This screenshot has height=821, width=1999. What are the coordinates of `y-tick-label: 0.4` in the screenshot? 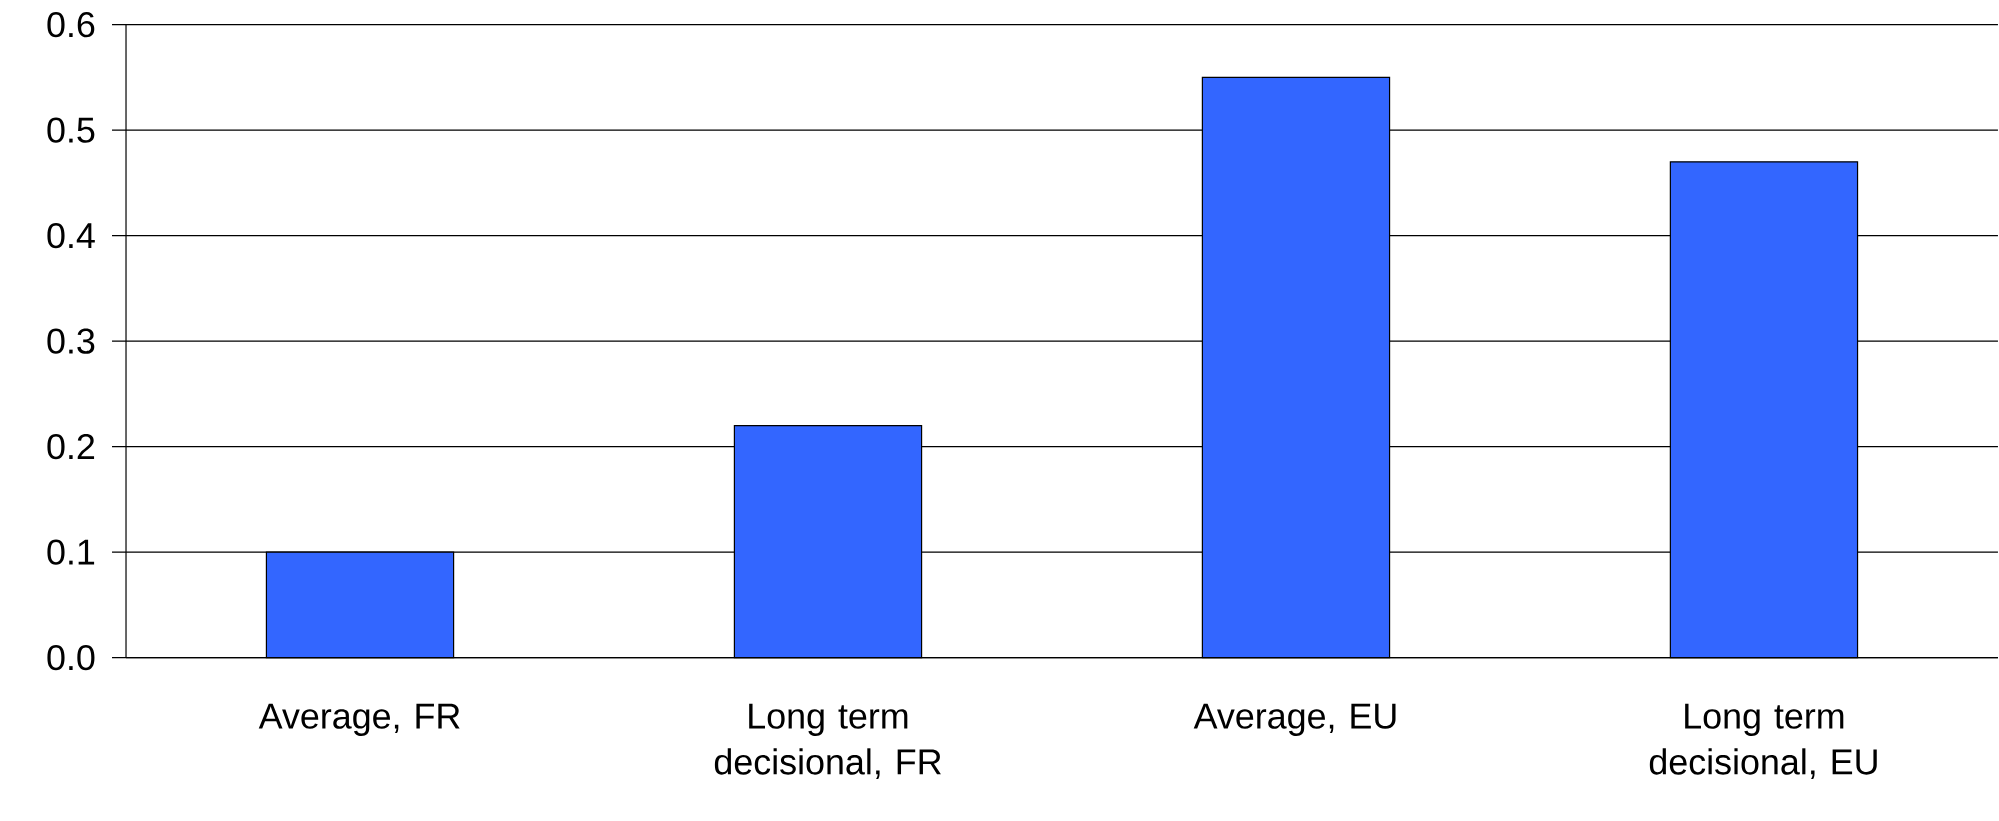 It's located at (71, 236).